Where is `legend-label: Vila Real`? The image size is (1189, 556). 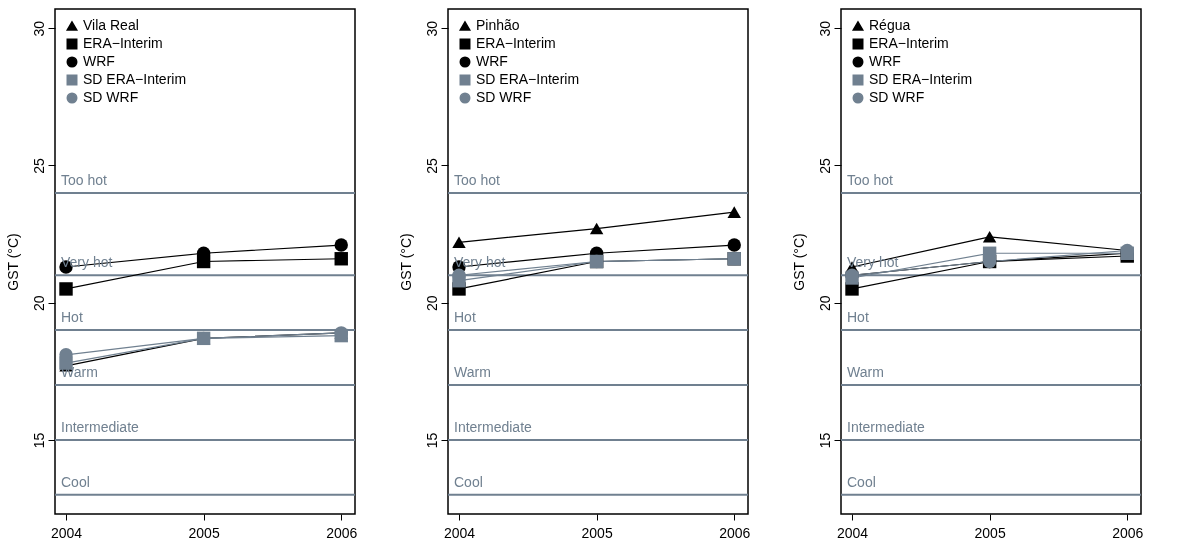 legend-label: Vila Real is located at coordinates (111, 25).